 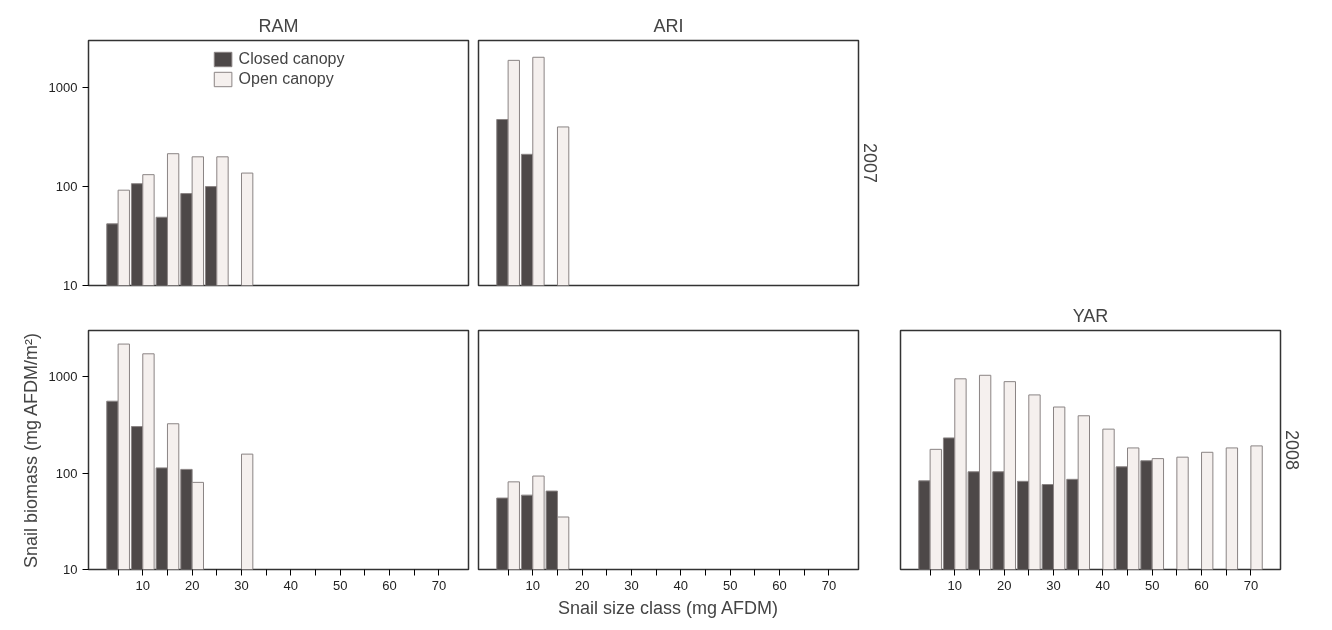 What do you see at coordinates (1291, 450) in the screenshot?
I see `text: 2008` at bounding box center [1291, 450].